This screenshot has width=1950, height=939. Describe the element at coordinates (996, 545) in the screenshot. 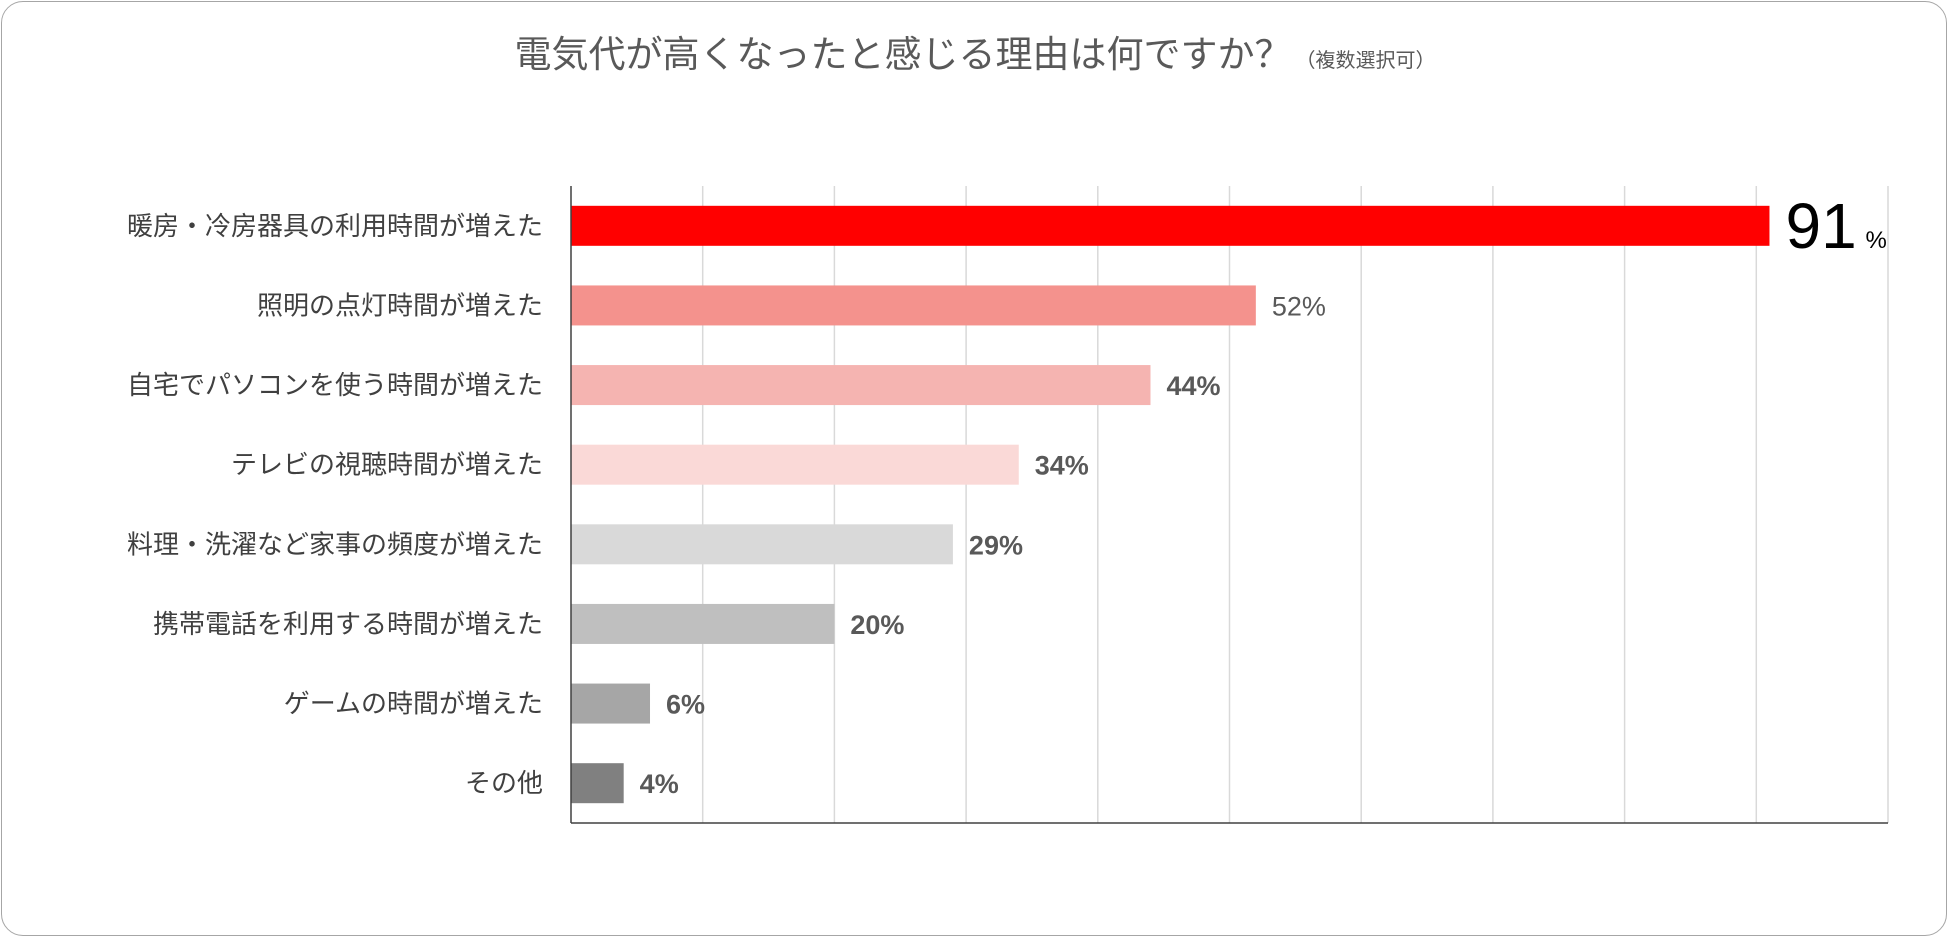

I see `data-label: 29%` at that location.